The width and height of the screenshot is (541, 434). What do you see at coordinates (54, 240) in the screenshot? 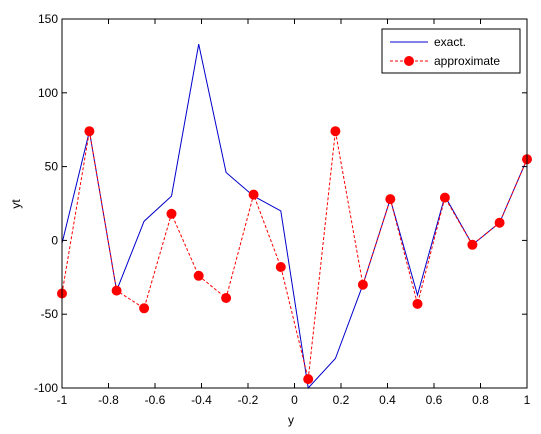
I see `y-tick-label: 0` at bounding box center [54, 240].